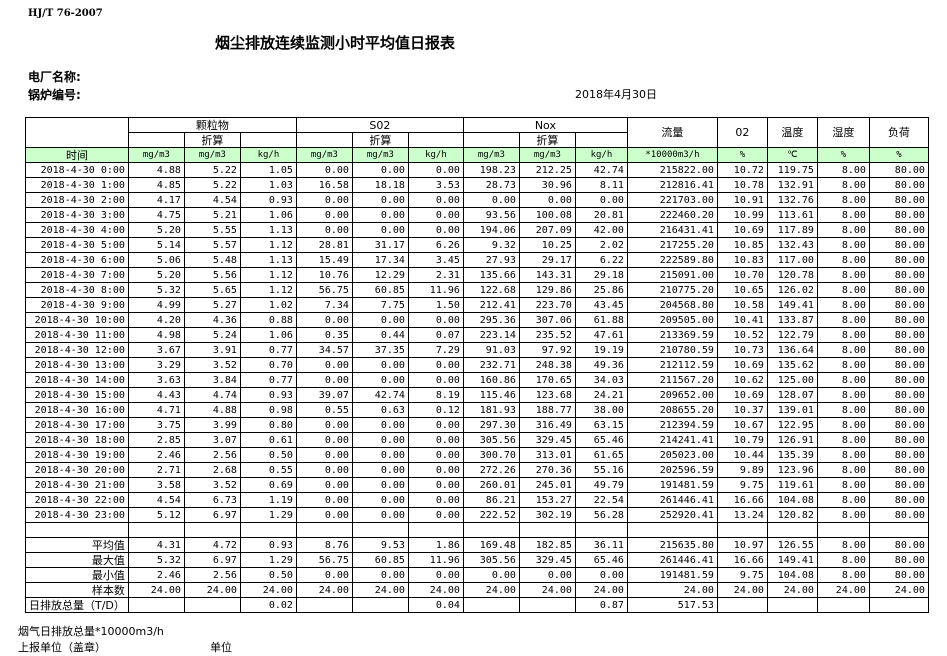  Describe the element at coordinates (268, 260) in the screenshot. I see `value-cell: 1.13` at that location.